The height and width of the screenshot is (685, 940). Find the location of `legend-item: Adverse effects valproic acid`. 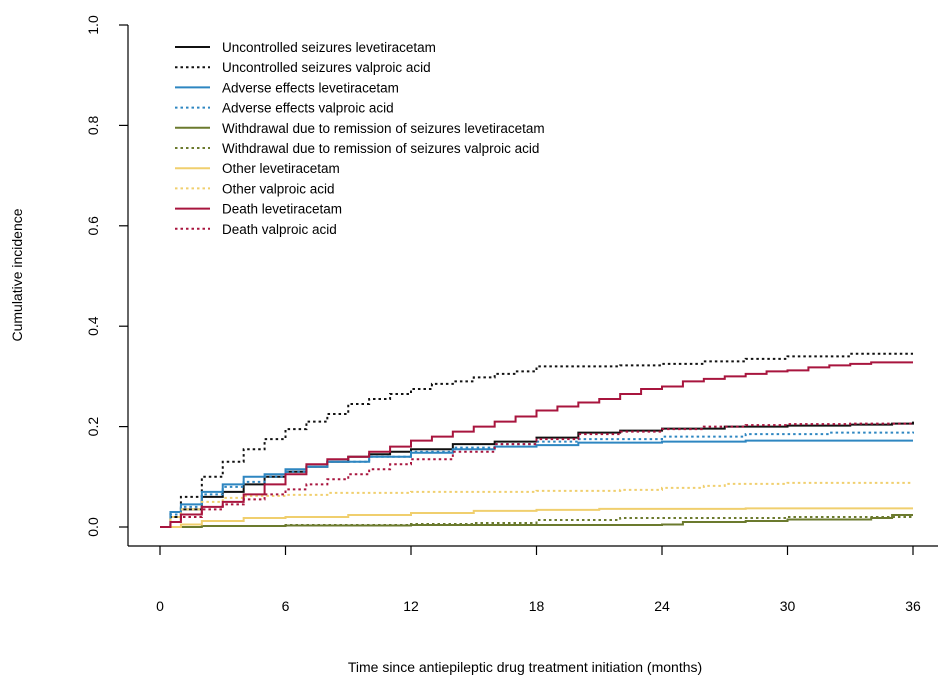

legend-item: Adverse effects valproic acid is located at coordinates (284, 108).